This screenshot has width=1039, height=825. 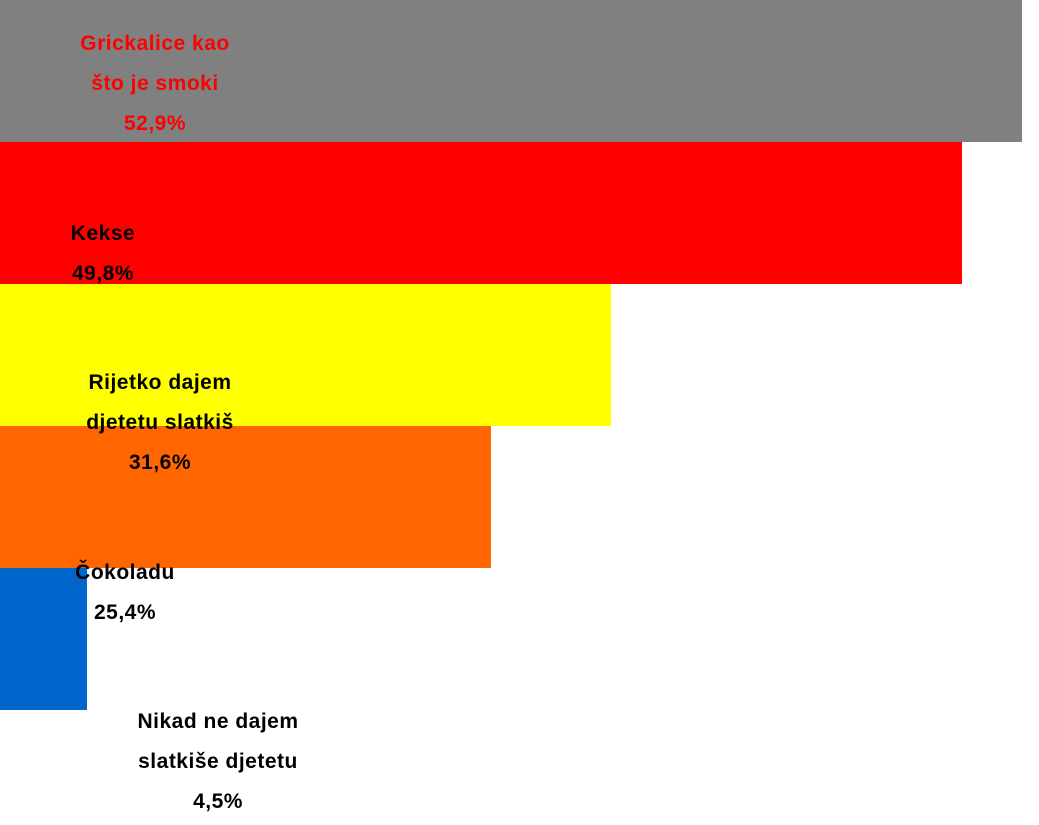 I want to click on value-label: 49,8%, so click(x=103, y=273).